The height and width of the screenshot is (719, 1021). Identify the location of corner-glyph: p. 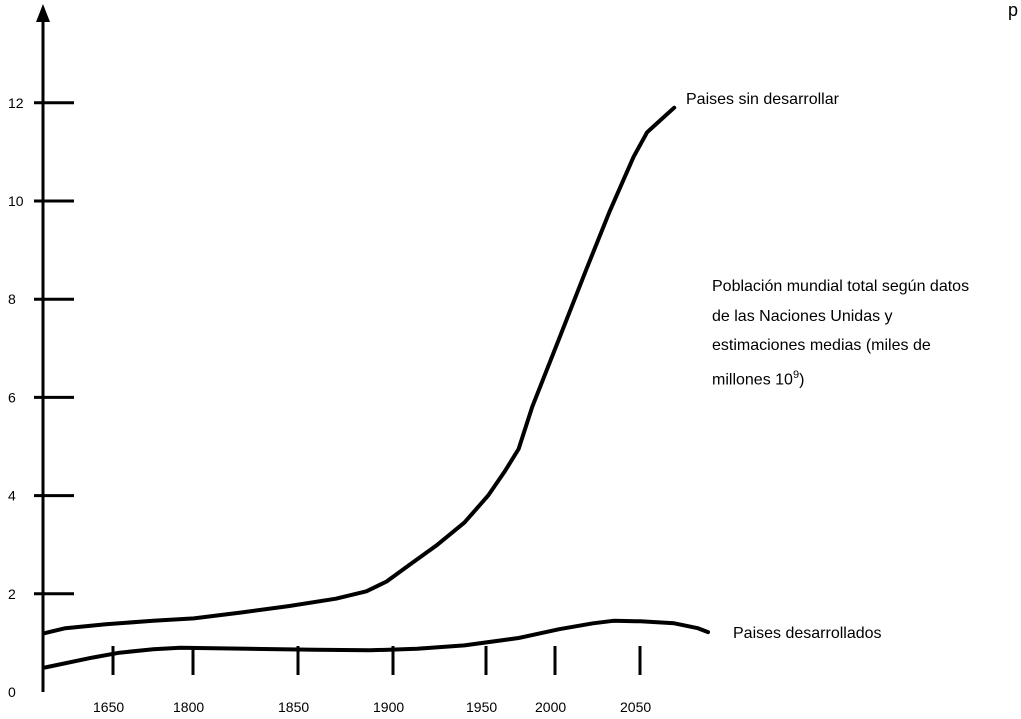
(1013, 10).